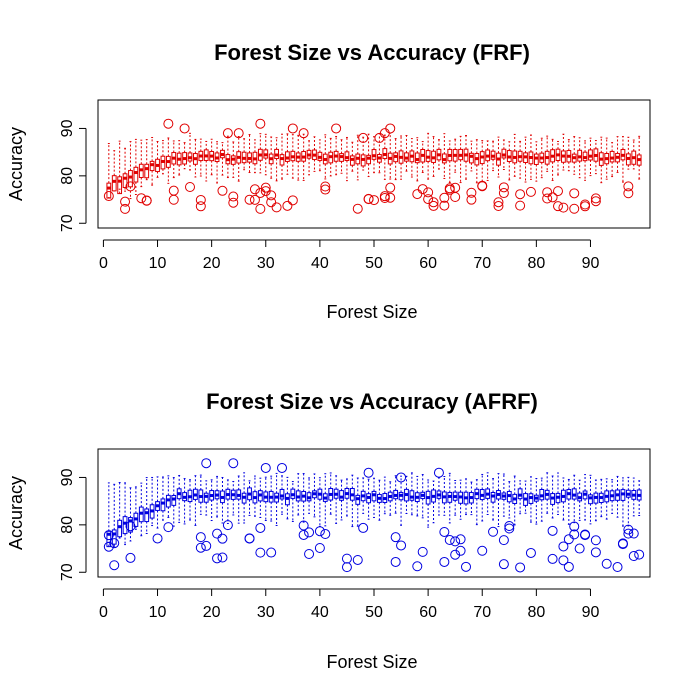 This screenshot has width=700, height=700. What do you see at coordinates (371, 662) in the screenshot?
I see `x-axis-label: Forest Size` at bounding box center [371, 662].